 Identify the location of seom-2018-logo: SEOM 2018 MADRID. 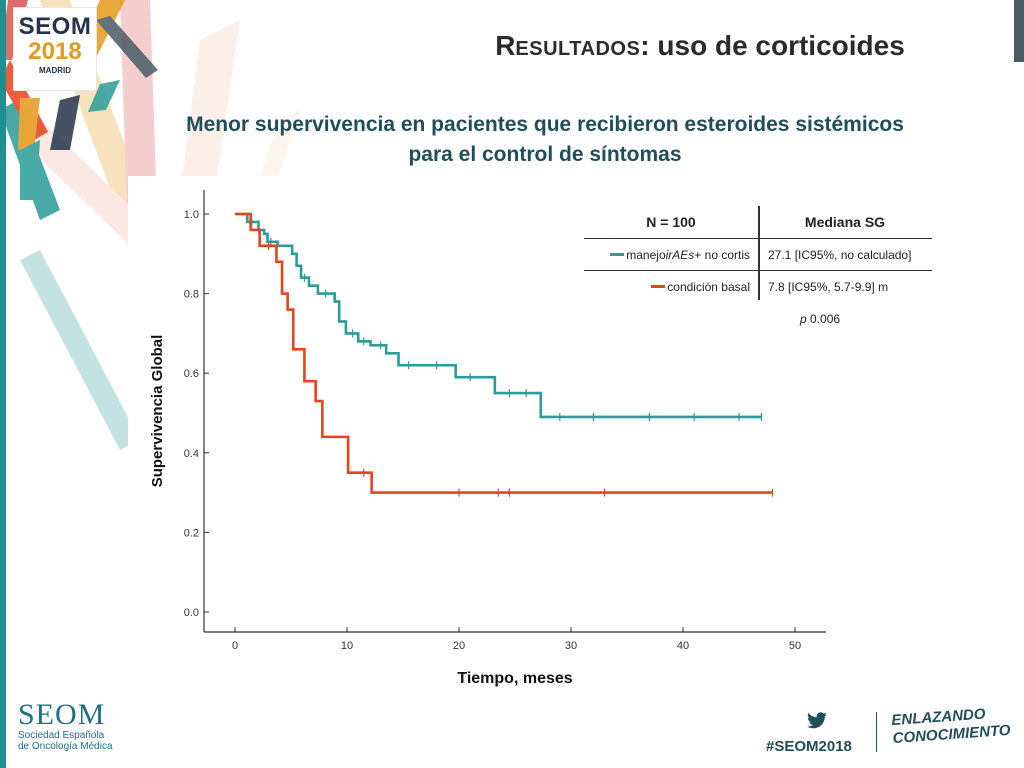
(55, 49).